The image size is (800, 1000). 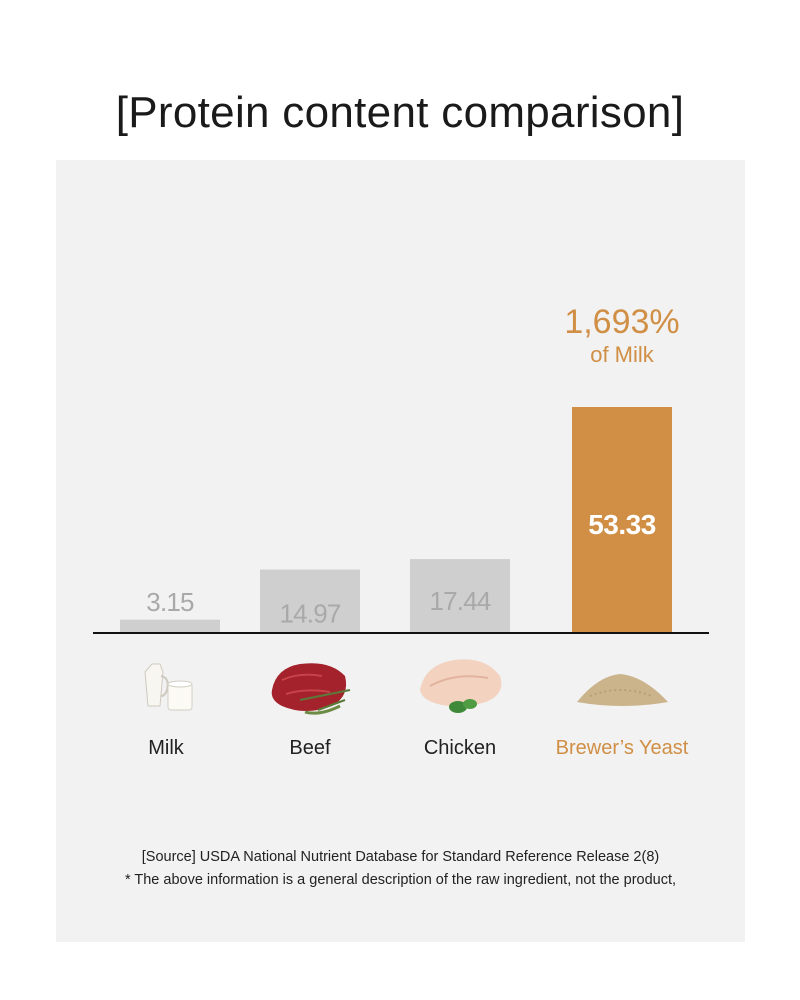 I want to click on category-label: Chicken, so click(x=460, y=748).